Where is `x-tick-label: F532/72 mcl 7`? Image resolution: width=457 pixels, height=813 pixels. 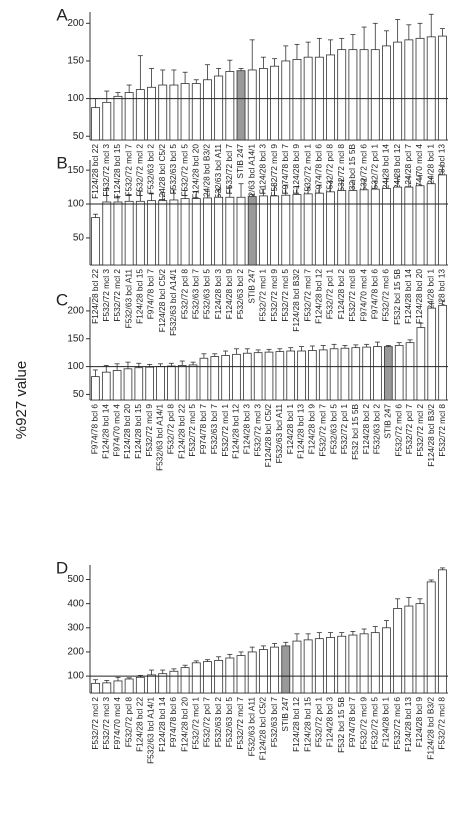 x-tick-label: F532/72 mcl 7 is located at coordinates (307, 295).